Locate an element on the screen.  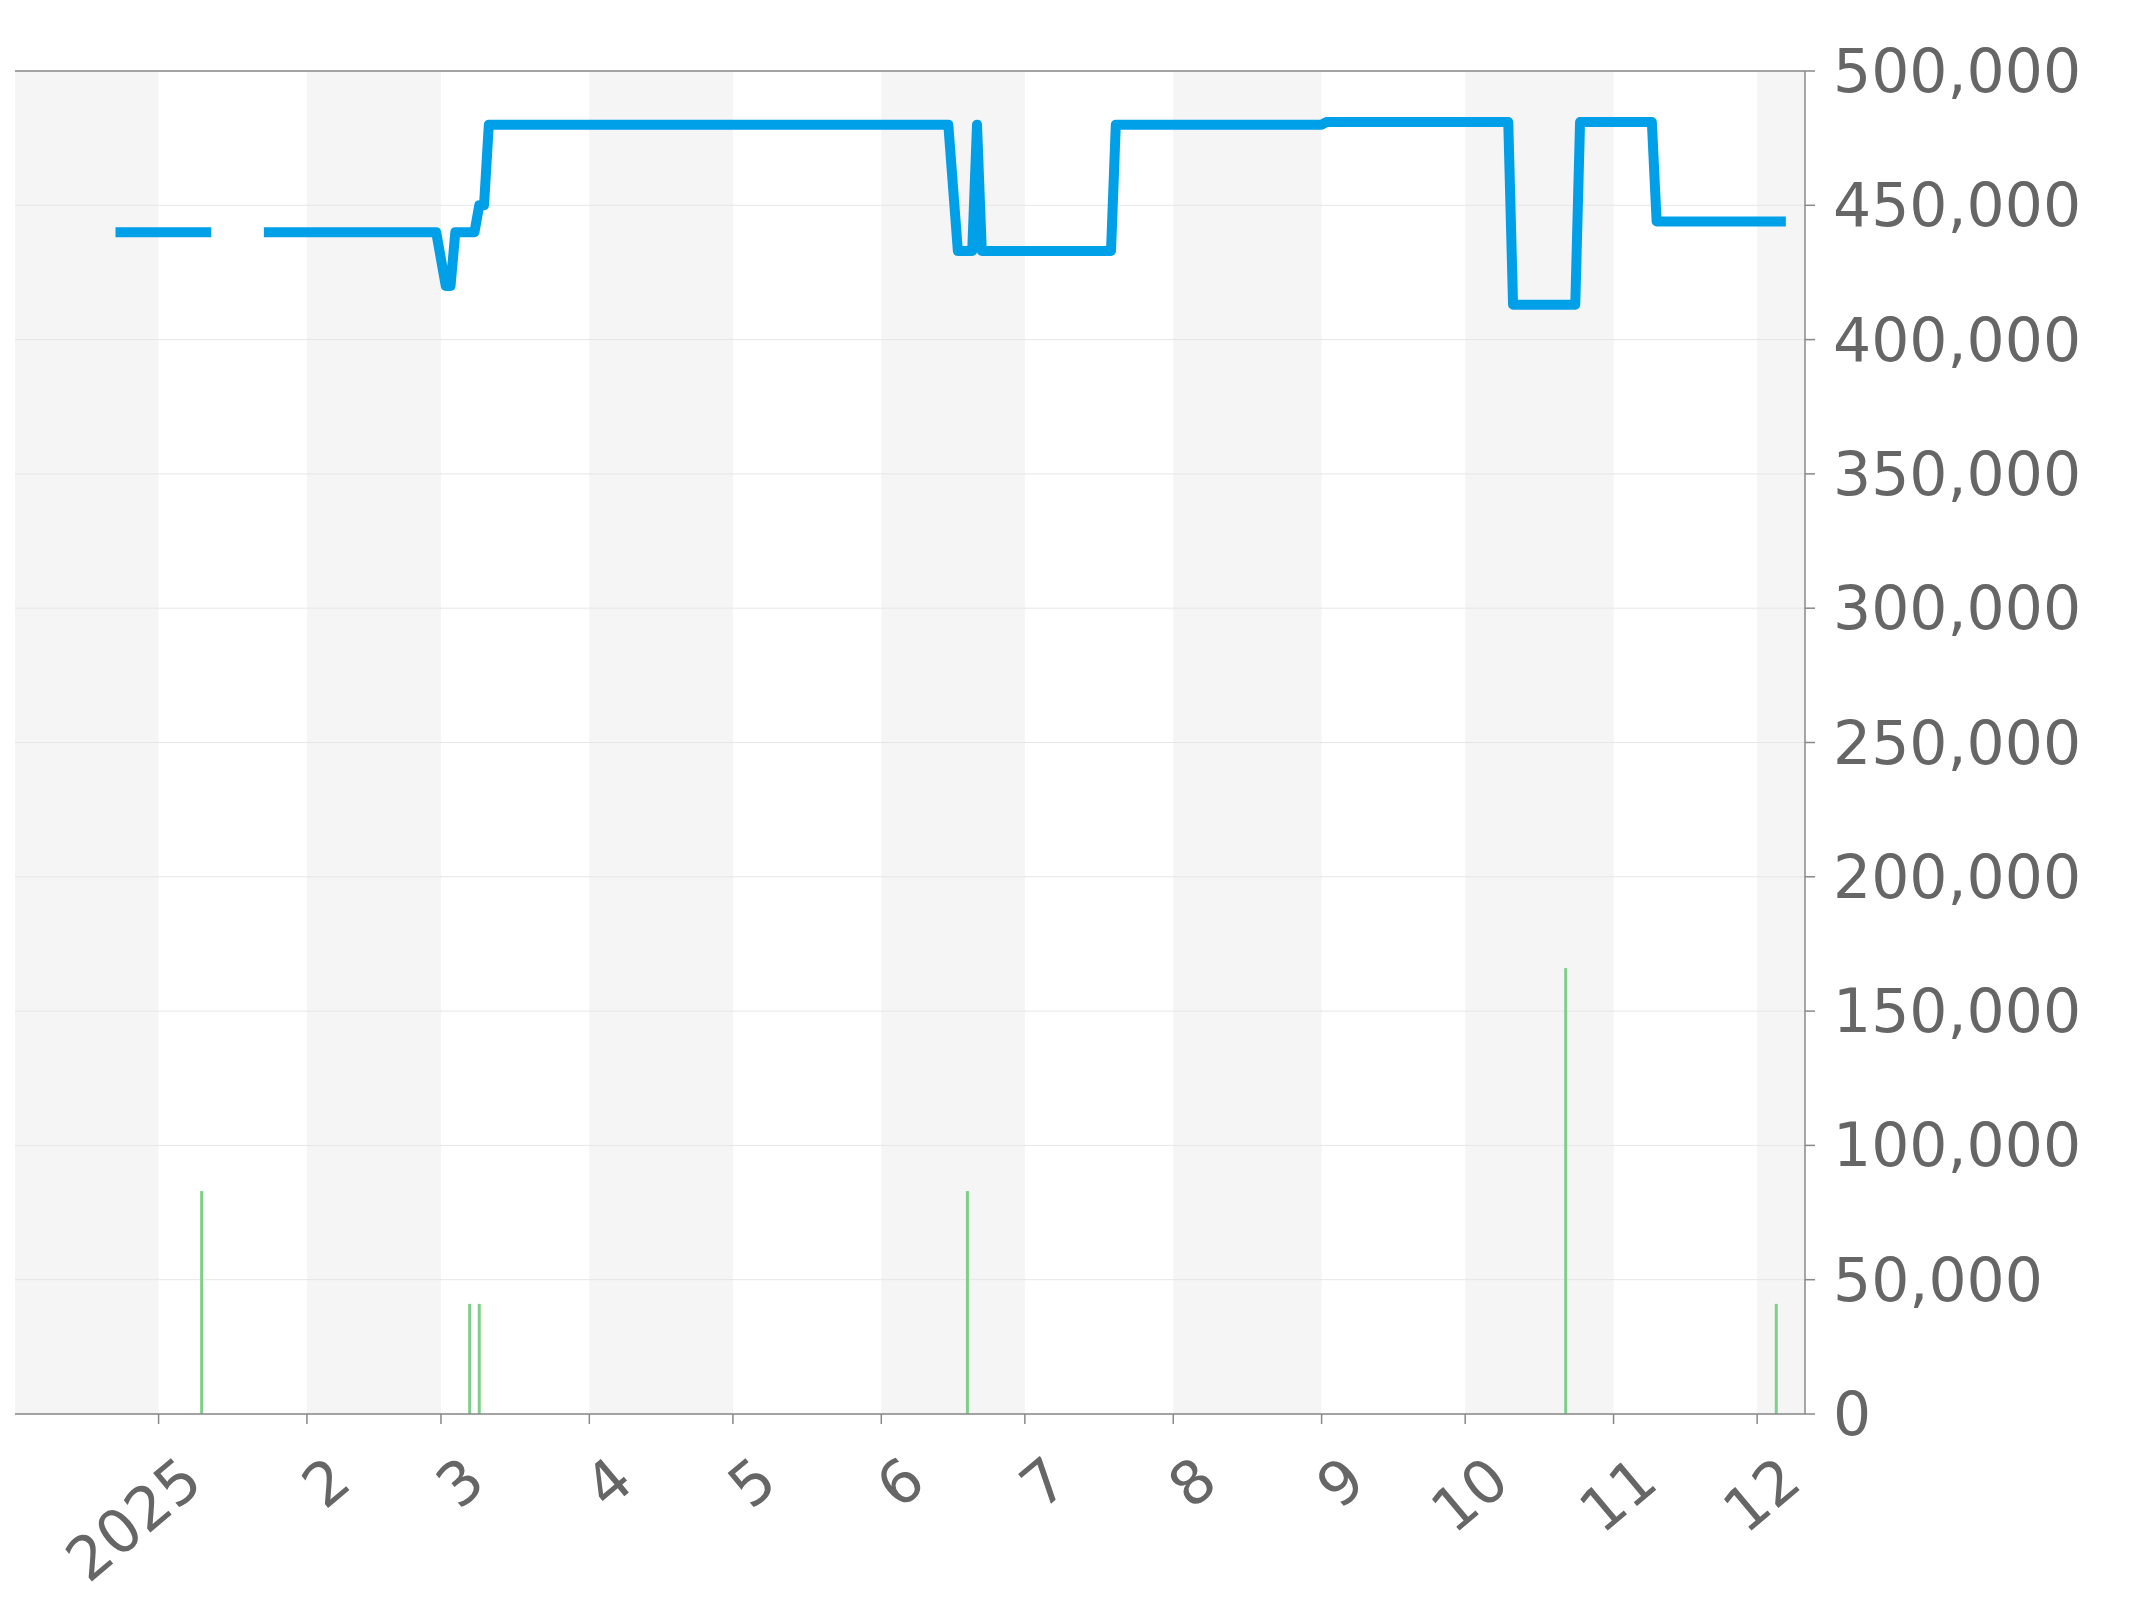
x-tick-label: 3 is located at coordinates (459, 1482).